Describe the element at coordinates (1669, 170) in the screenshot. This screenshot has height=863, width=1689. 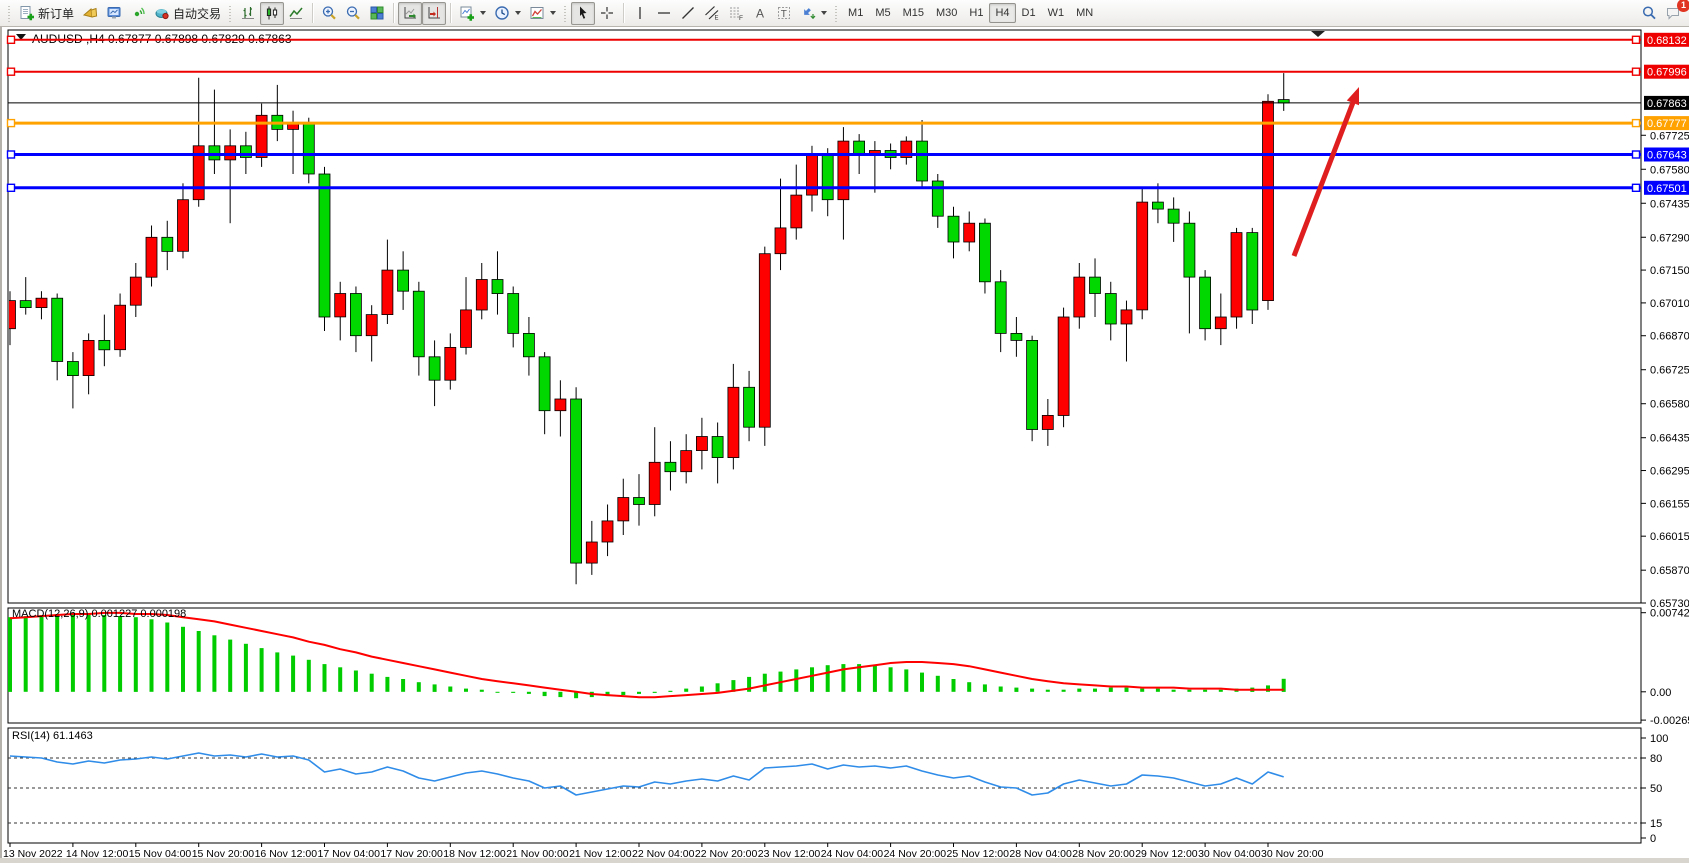
I see `price-tick-label: 0.67580` at that location.